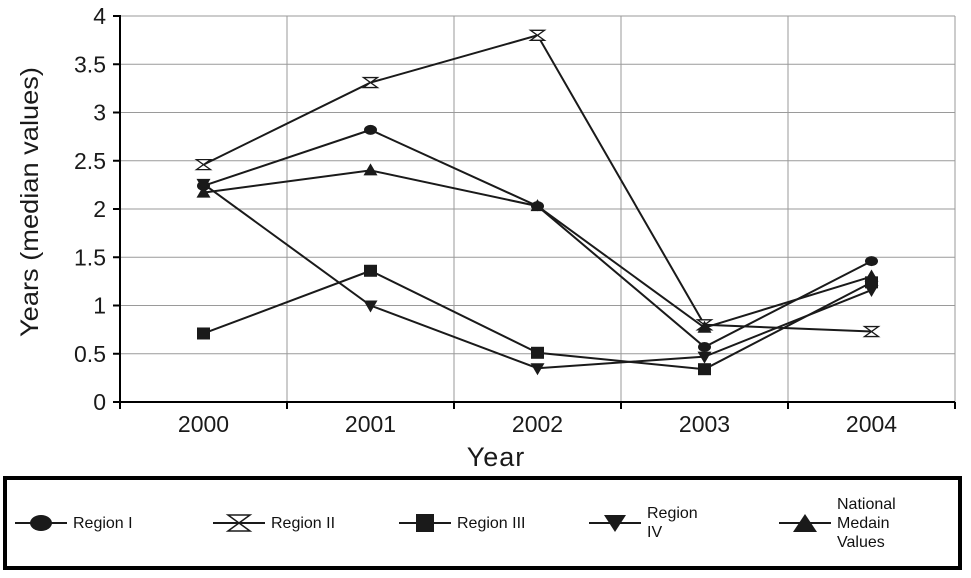 The height and width of the screenshot is (578, 971). I want to click on legend-item-region-iv: Region IV, so click(652, 523).